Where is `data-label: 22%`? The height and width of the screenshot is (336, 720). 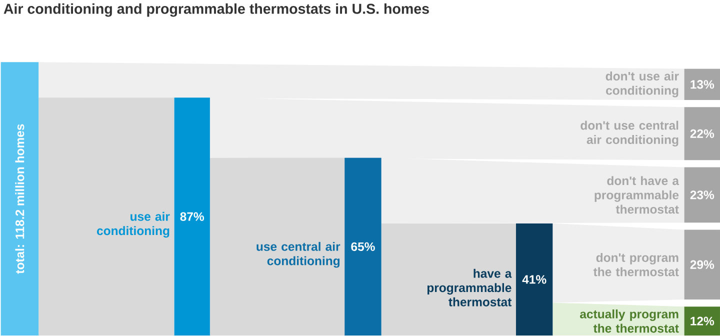
data-label: 22% is located at coordinates (702, 134).